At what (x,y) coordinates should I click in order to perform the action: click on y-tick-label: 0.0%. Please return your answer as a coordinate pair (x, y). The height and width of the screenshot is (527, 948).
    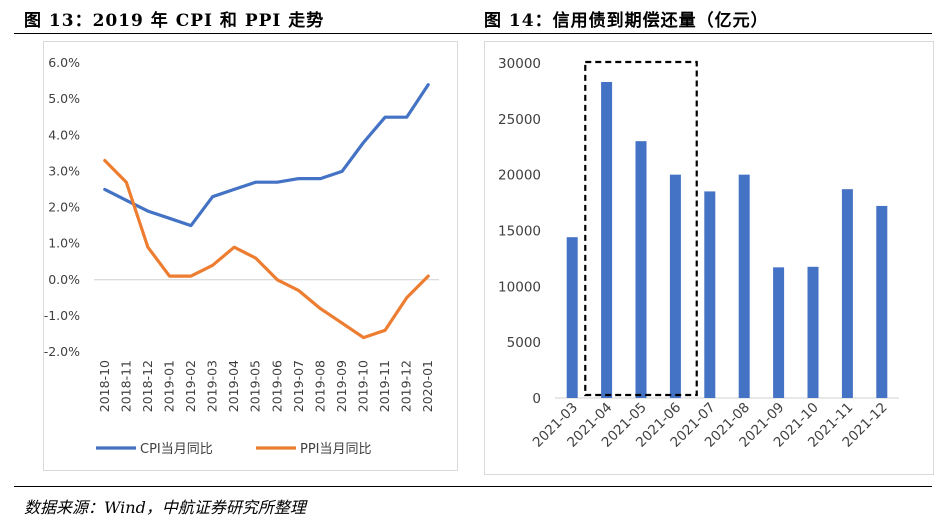
    Looking at the image, I should click on (64, 279).